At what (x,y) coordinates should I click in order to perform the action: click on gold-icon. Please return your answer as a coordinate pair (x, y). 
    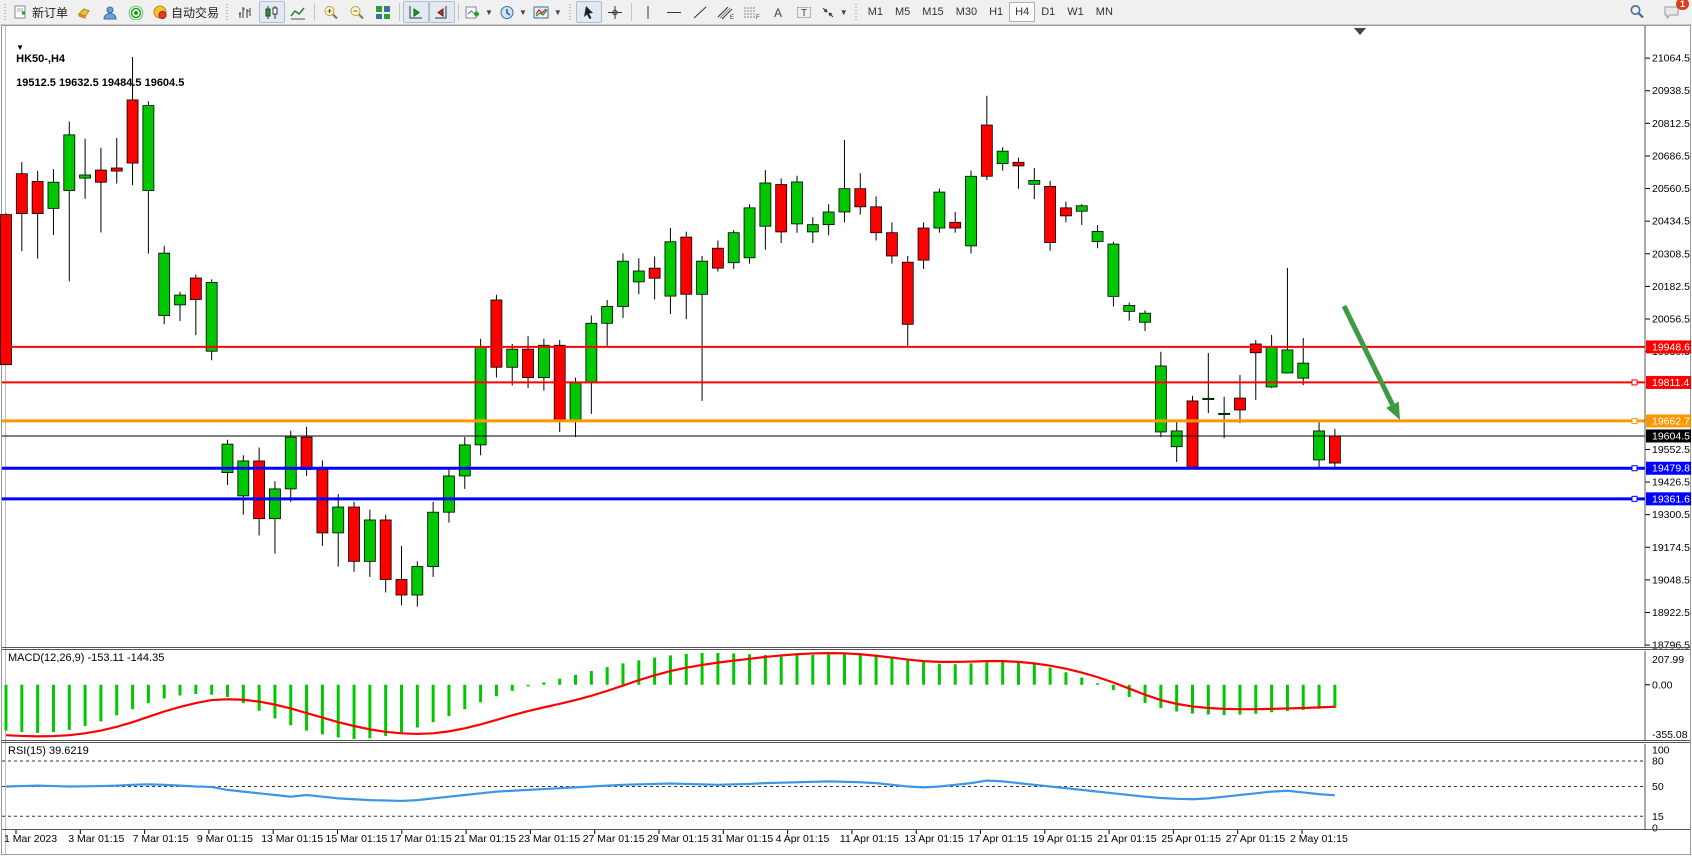
    Looking at the image, I should click on (84, 12).